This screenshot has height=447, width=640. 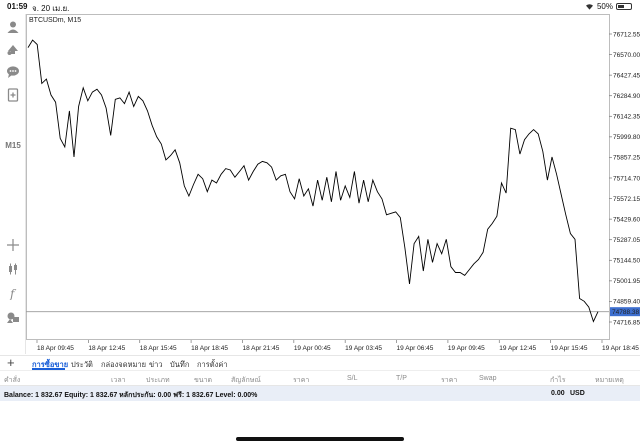 What do you see at coordinates (55, 348) in the screenshot?
I see `time-tick-label: 18 Apr 09:45` at bounding box center [55, 348].